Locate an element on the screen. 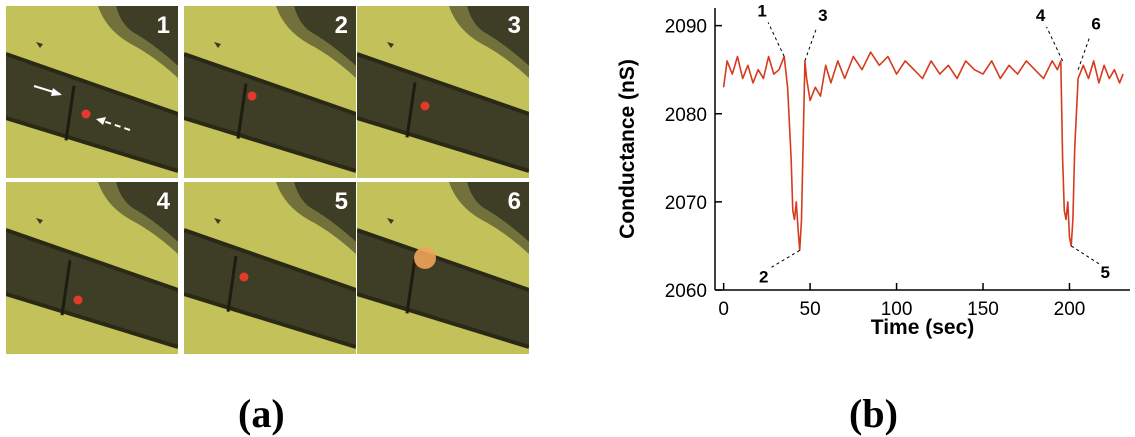 This screenshot has height=437, width=1135. y-tick-label: 2070 is located at coordinates (686, 203).